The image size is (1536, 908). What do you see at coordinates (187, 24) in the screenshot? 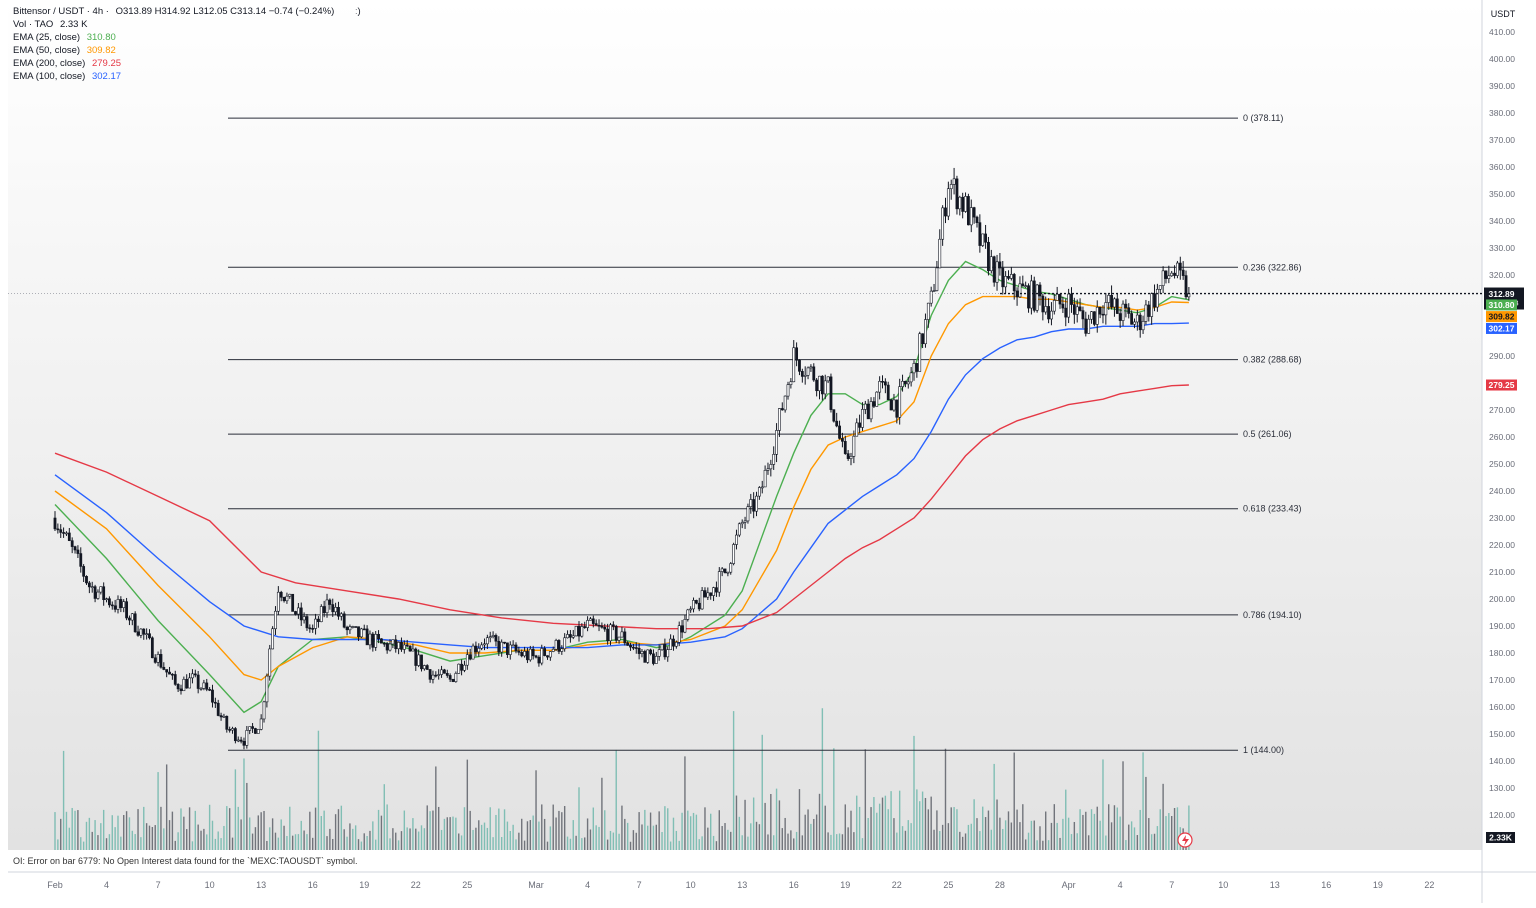
I see `volume-legend-row: Vol · TAO 2.33 K` at bounding box center [187, 24].